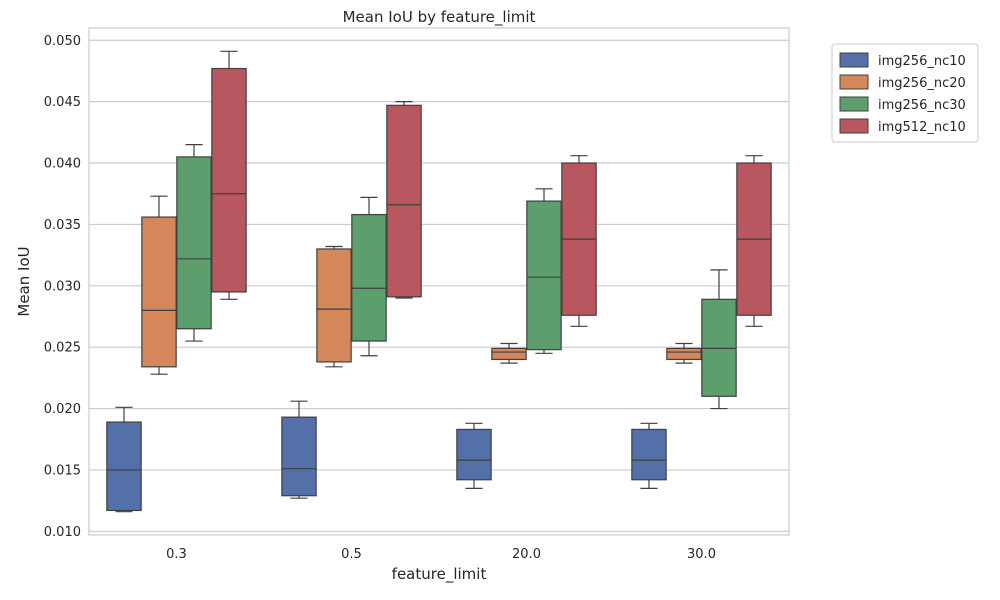 The image size is (1000, 600). I want to click on box-img256_nc10-0.3, so click(124, 459).